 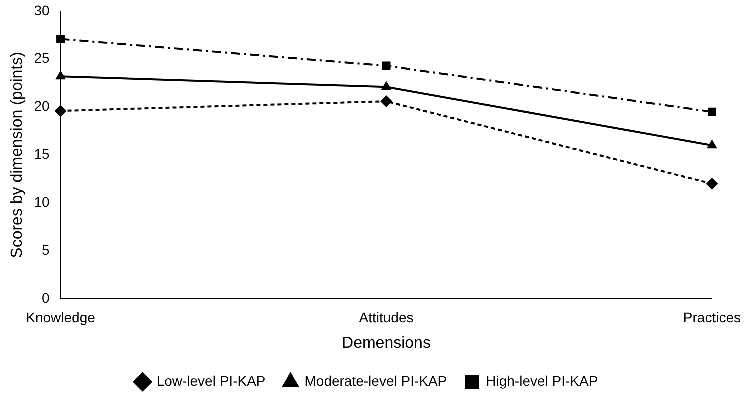 I want to click on x-axis-title: Demensions, so click(x=386, y=343).